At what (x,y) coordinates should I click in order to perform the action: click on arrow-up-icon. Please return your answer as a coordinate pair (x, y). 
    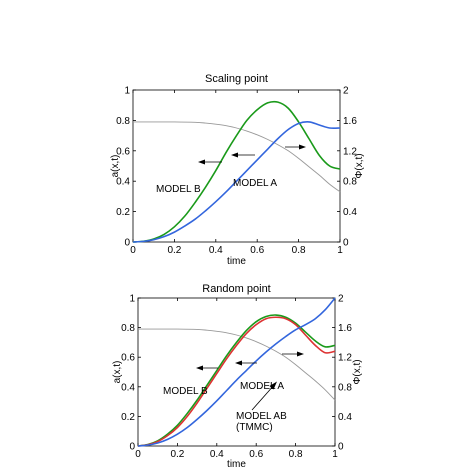
    Looking at the image, I should click on (264, 396).